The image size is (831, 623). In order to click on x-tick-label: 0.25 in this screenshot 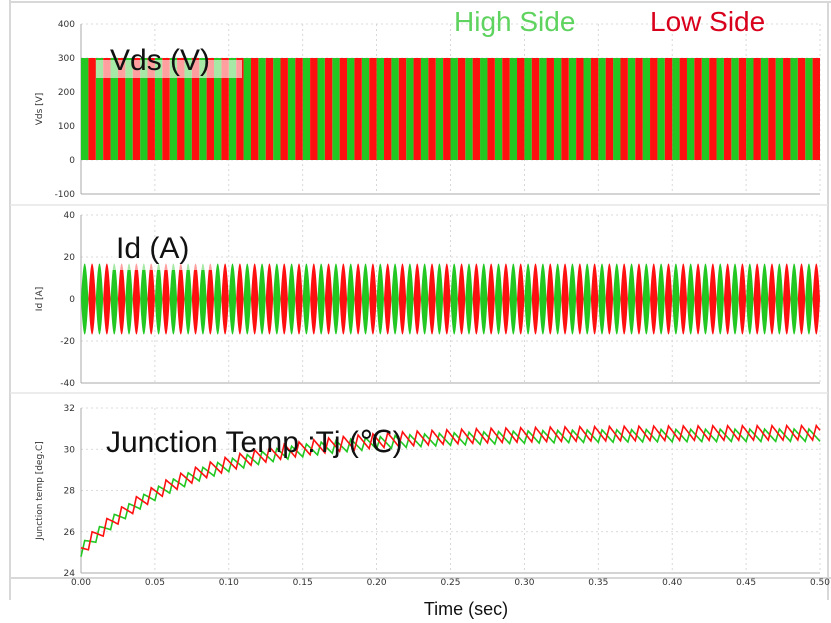, I will do `click(450, 583)`.